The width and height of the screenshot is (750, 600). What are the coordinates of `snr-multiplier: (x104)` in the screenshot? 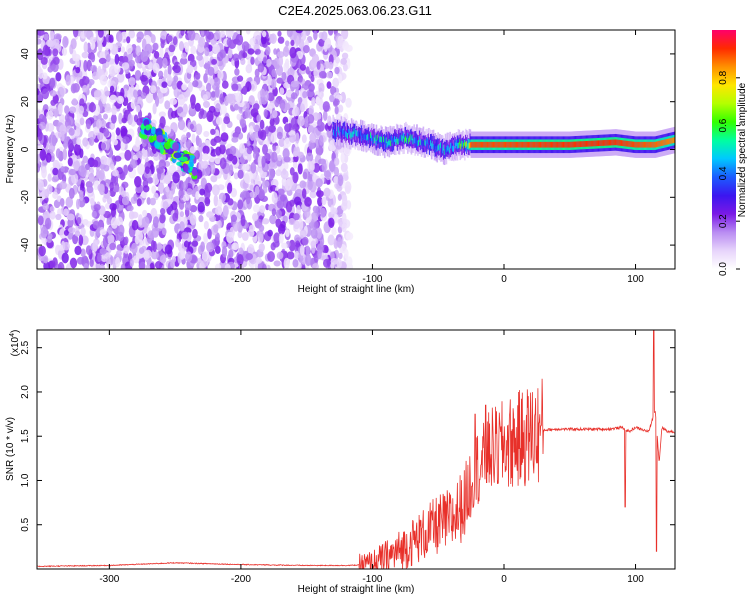 It's located at (15, 343).